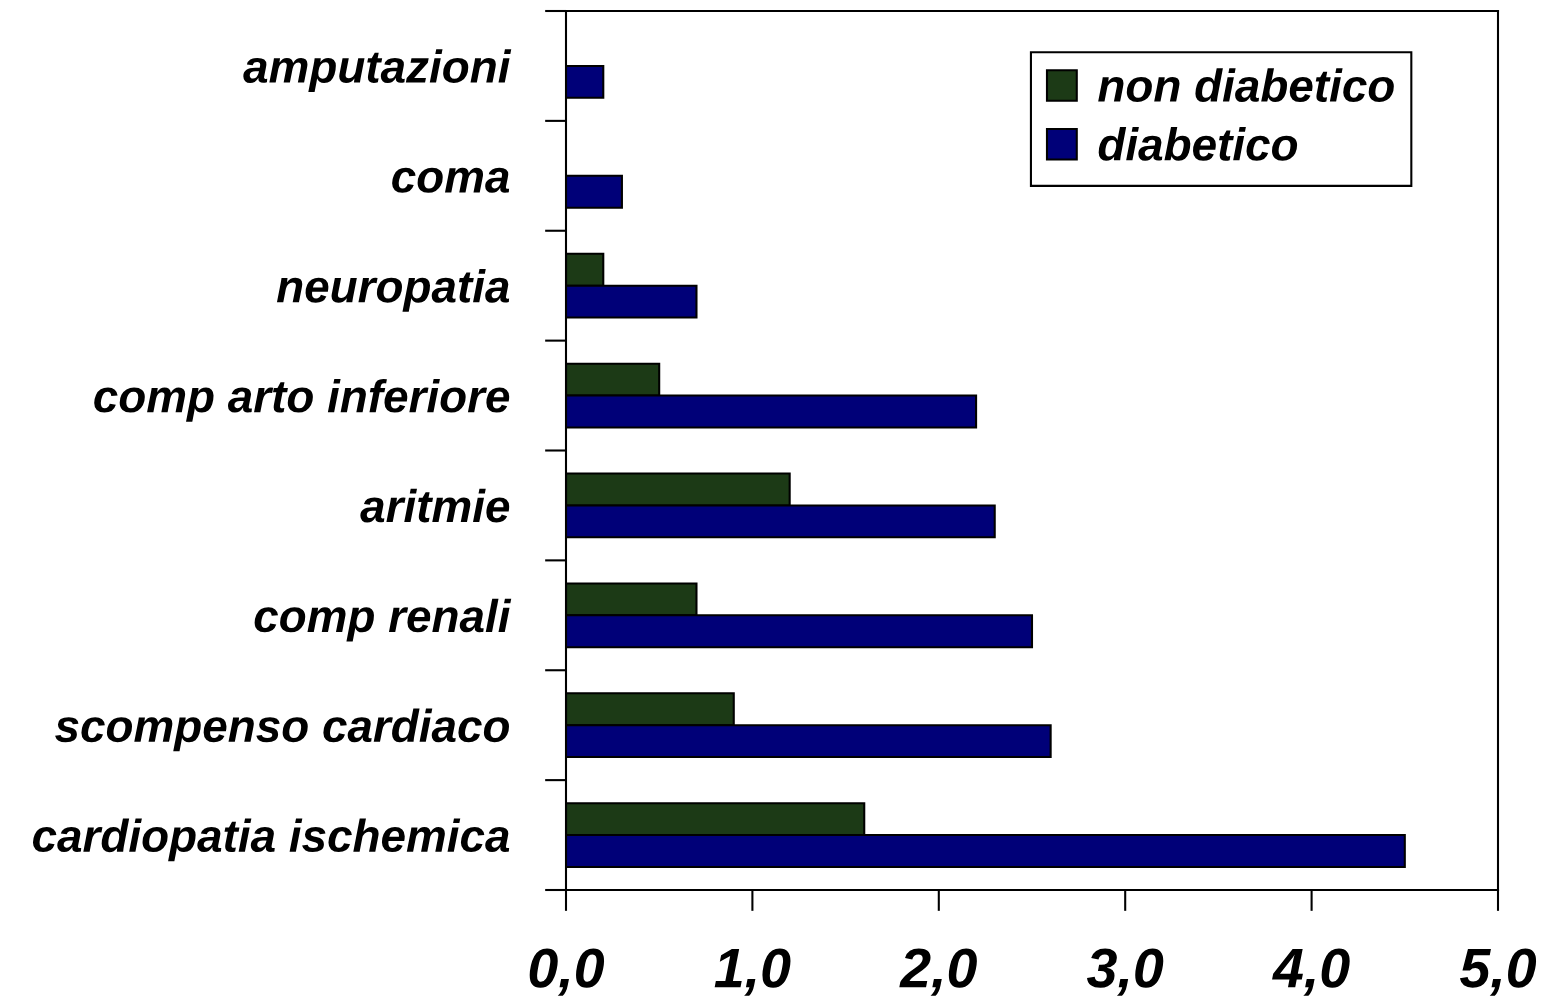 This screenshot has width=1544, height=1002. Describe the element at coordinates (393, 290) in the screenshot. I see `y-tick-label: neuropatia` at that location.